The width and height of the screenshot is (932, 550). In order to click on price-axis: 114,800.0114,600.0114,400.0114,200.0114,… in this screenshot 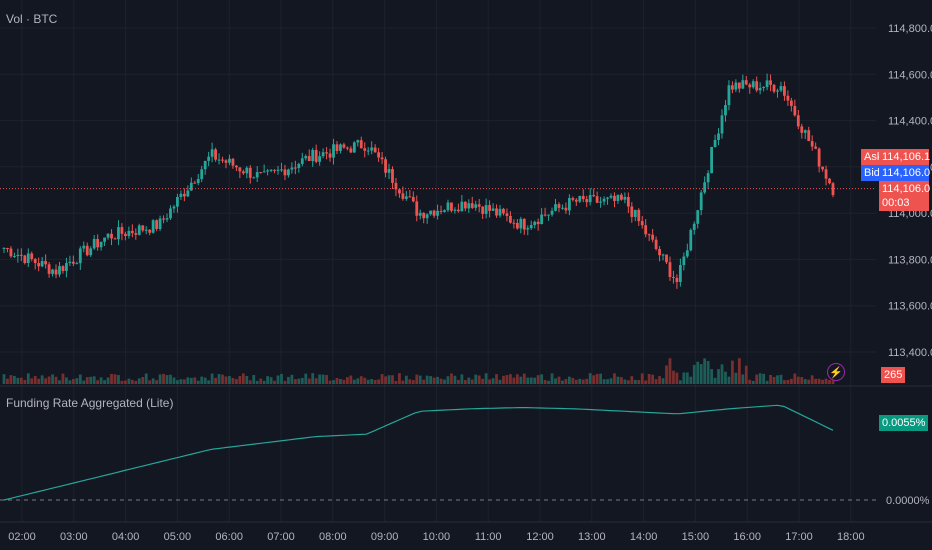, I will do `click(909, 265)`.